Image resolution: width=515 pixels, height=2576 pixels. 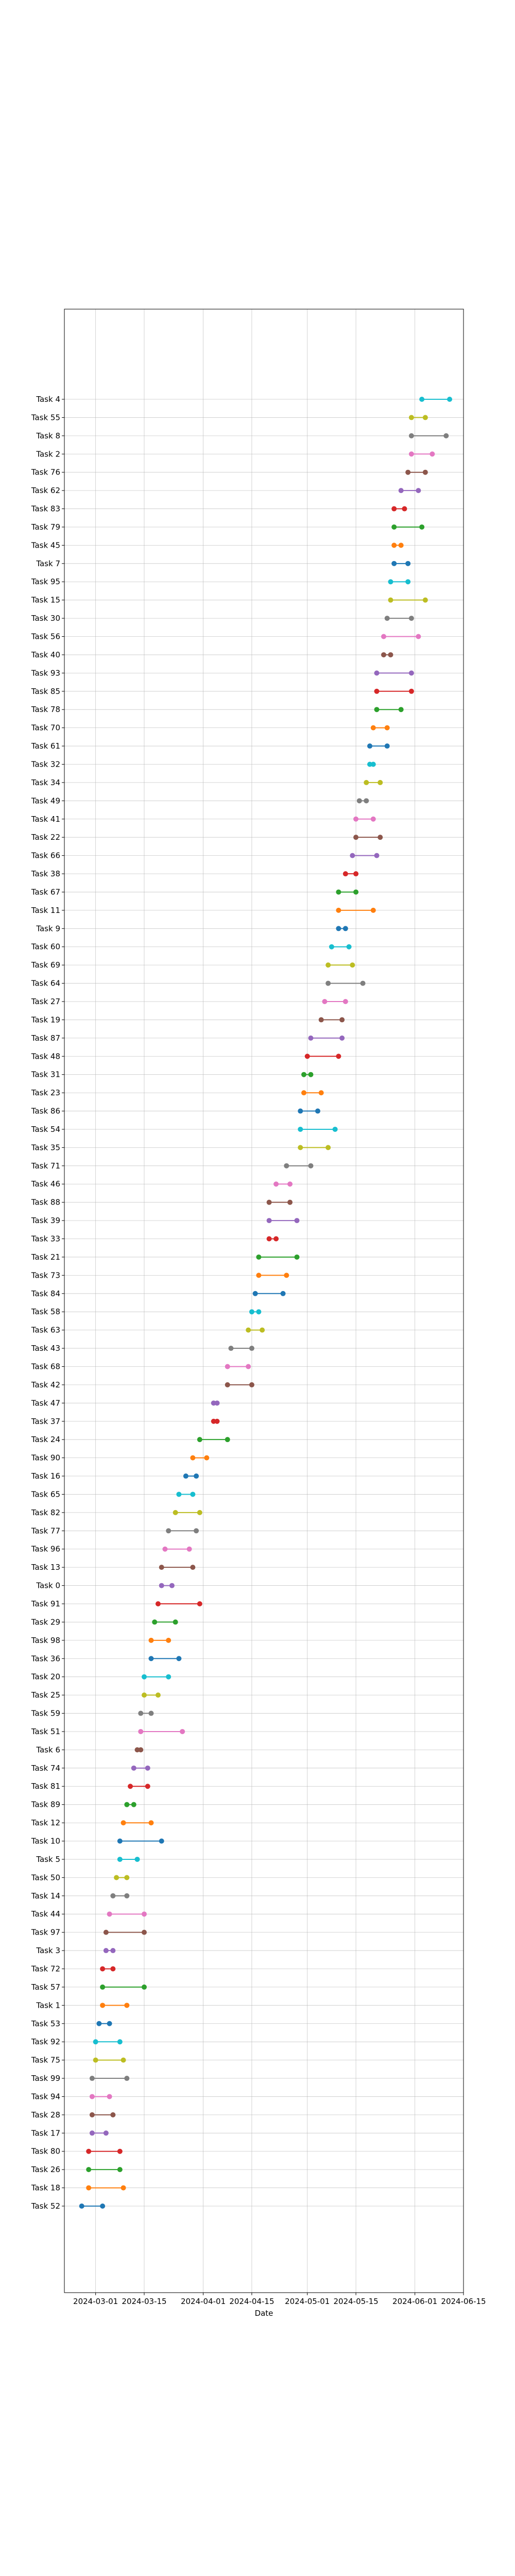 What do you see at coordinates (45, 1129) in the screenshot?
I see `task-label: Task 54` at bounding box center [45, 1129].